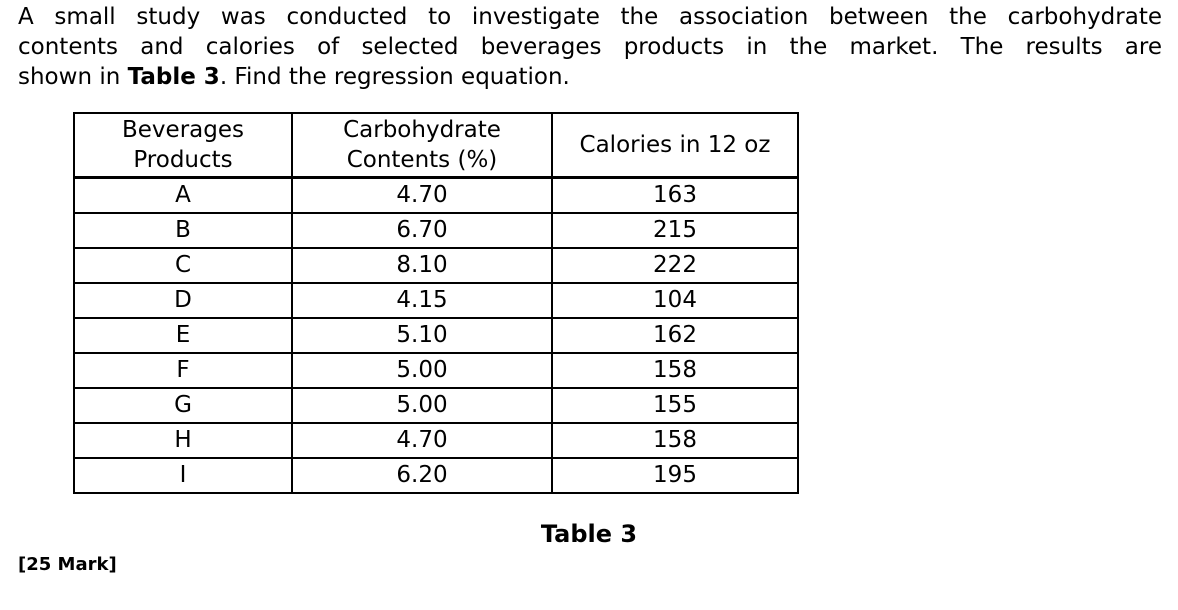 Image resolution: width=1178 pixels, height=610 pixels. What do you see at coordinates (183, 335) in the screenshot?
I see `cell-product: E` at bounding box center [183, 335].